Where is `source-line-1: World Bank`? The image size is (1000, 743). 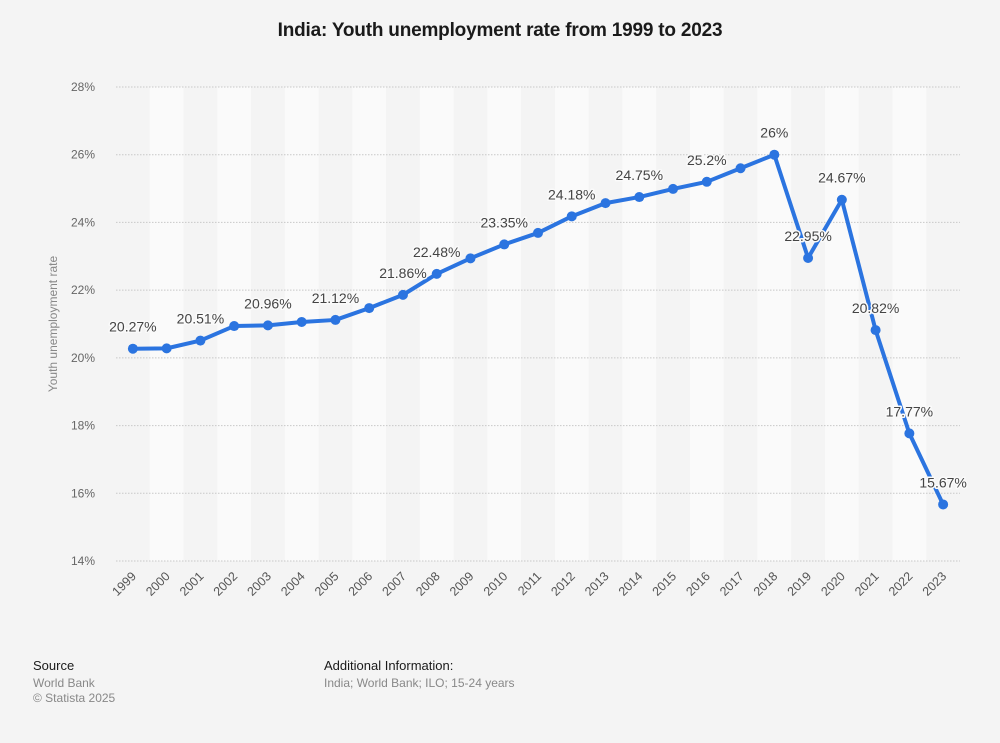
source-line-1: World Bank is located at coordinates (64, 683).